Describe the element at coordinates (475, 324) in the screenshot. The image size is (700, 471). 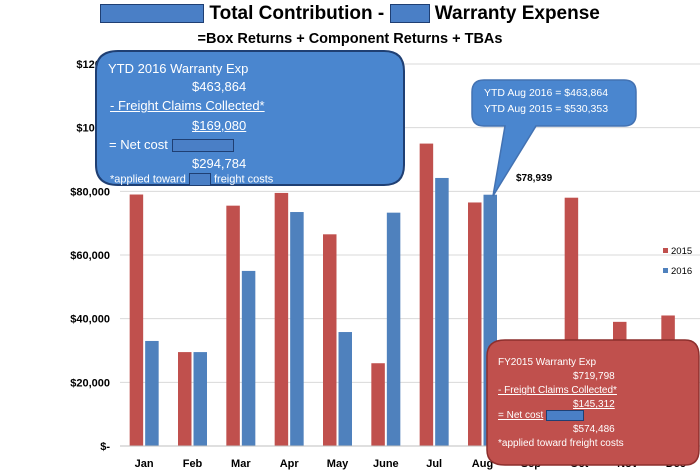
I see `bar-2015-aug` at that location.